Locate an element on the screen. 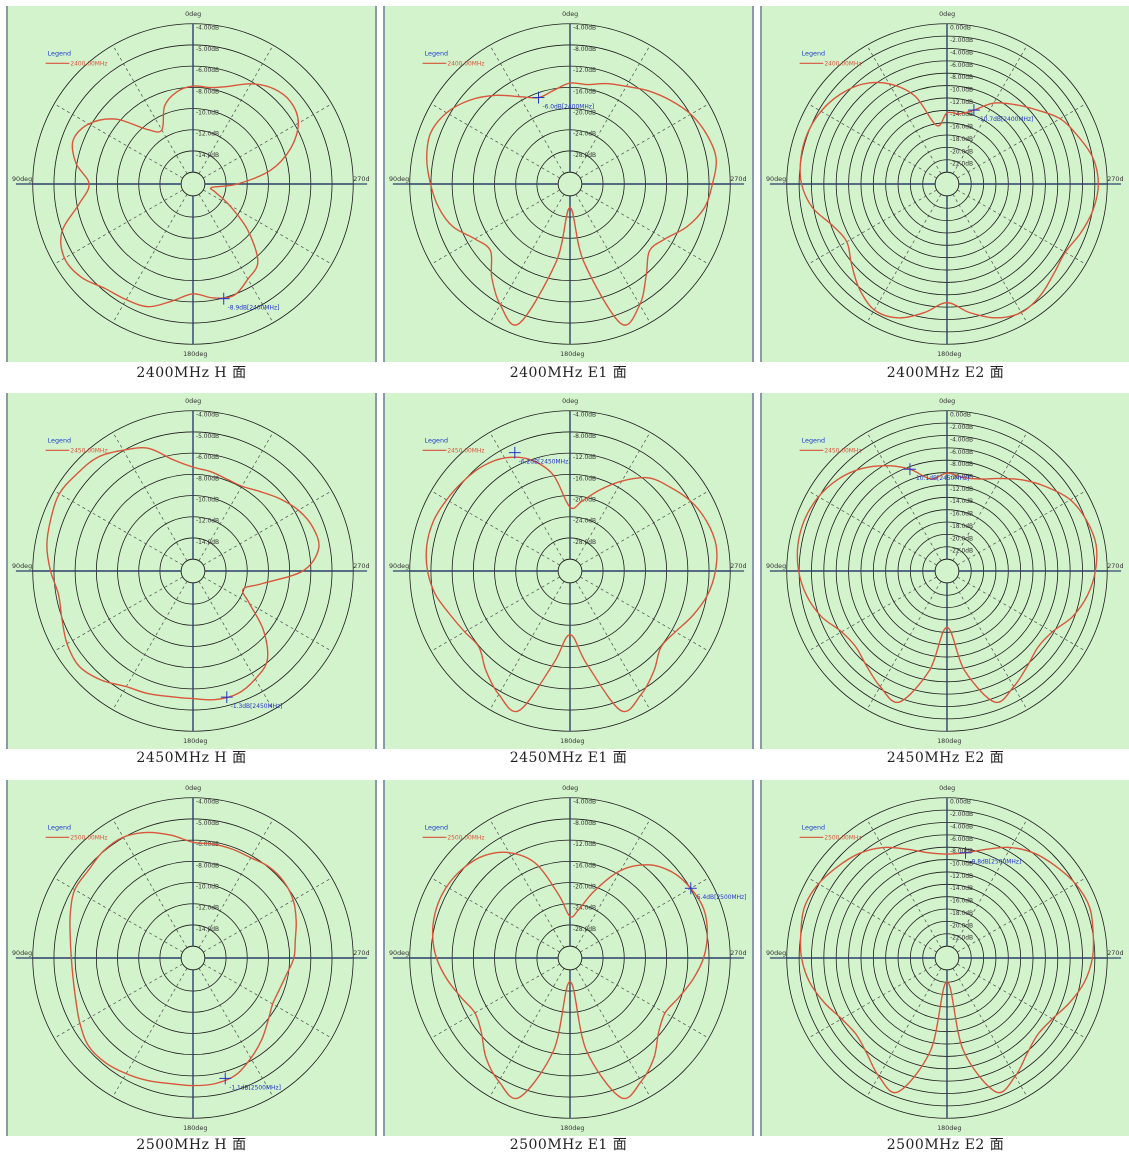 This screenshot has width=1129, height=1164. legend-entry: 2450.00MHz is located at coordinates (842, 450).